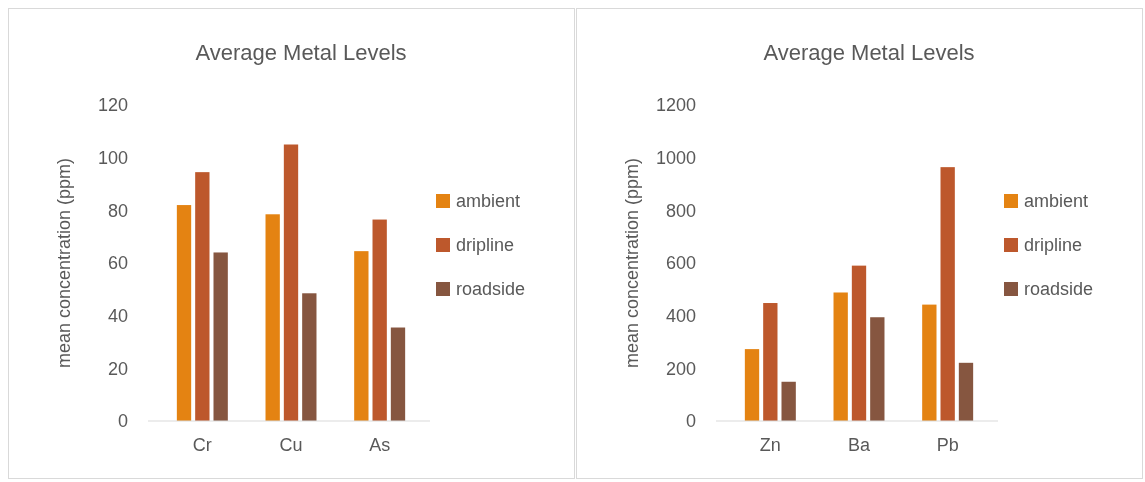  What do you see at coordinates (202, 445) in the screenshot?
I see `x-tick-label: Cr` at bounding box center [202, 445].